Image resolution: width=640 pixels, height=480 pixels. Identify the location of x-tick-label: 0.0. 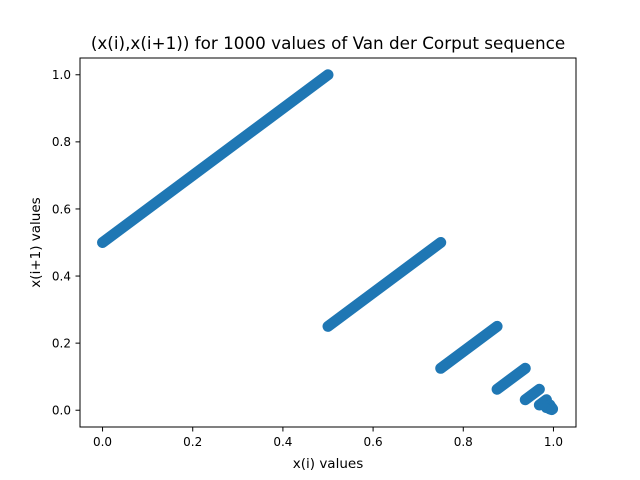
(102, 442).